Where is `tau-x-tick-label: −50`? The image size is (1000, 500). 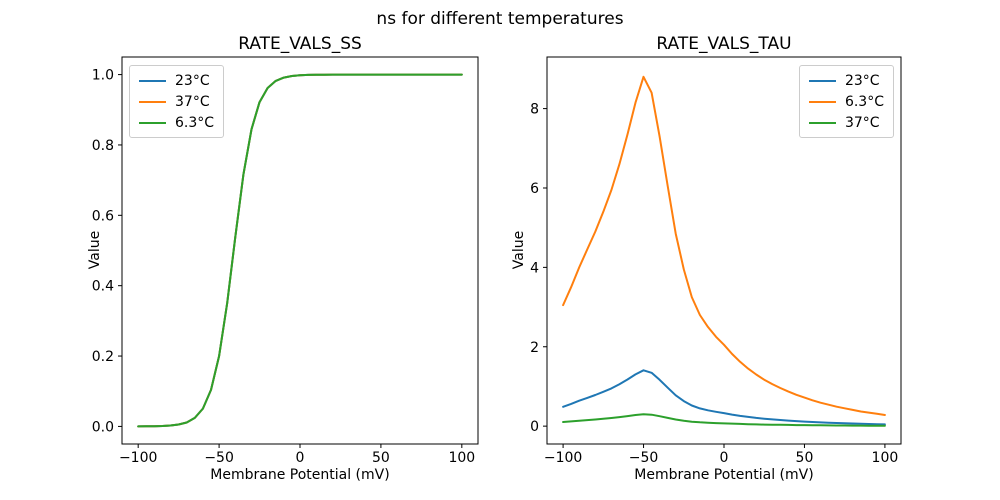
tau-x-tick-label: −50 is located at coordinates (644, 458).